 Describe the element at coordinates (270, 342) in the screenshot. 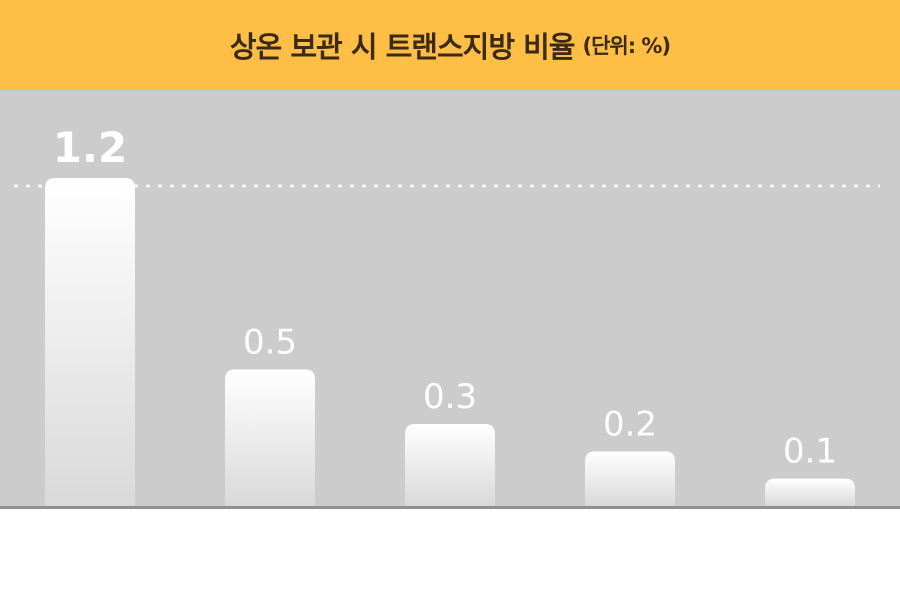

I see `value-label-2: 0.5` at that location.